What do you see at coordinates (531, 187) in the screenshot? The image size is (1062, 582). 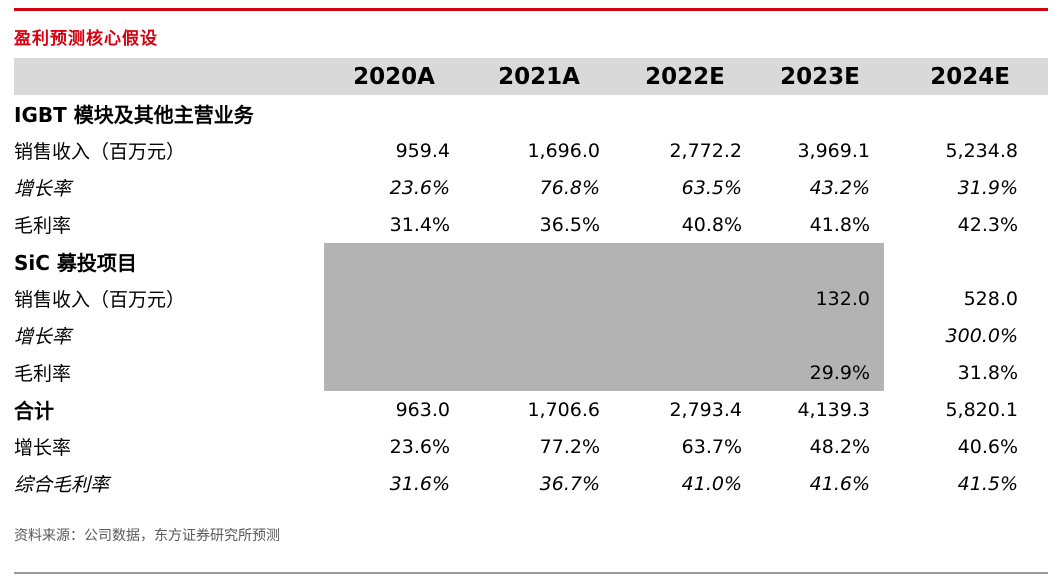 I see `table-row-igbt-growth: 增长率 23.6% 76.8% 63.5% 43.2% 31.9%` at bounding box center [531, 187].